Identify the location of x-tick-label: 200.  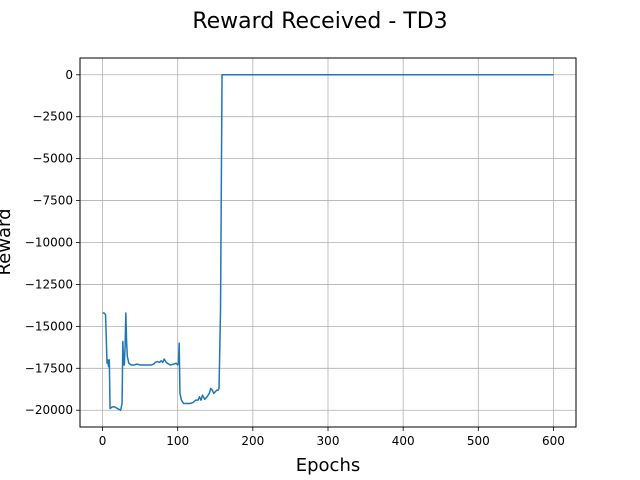
(252, 441).